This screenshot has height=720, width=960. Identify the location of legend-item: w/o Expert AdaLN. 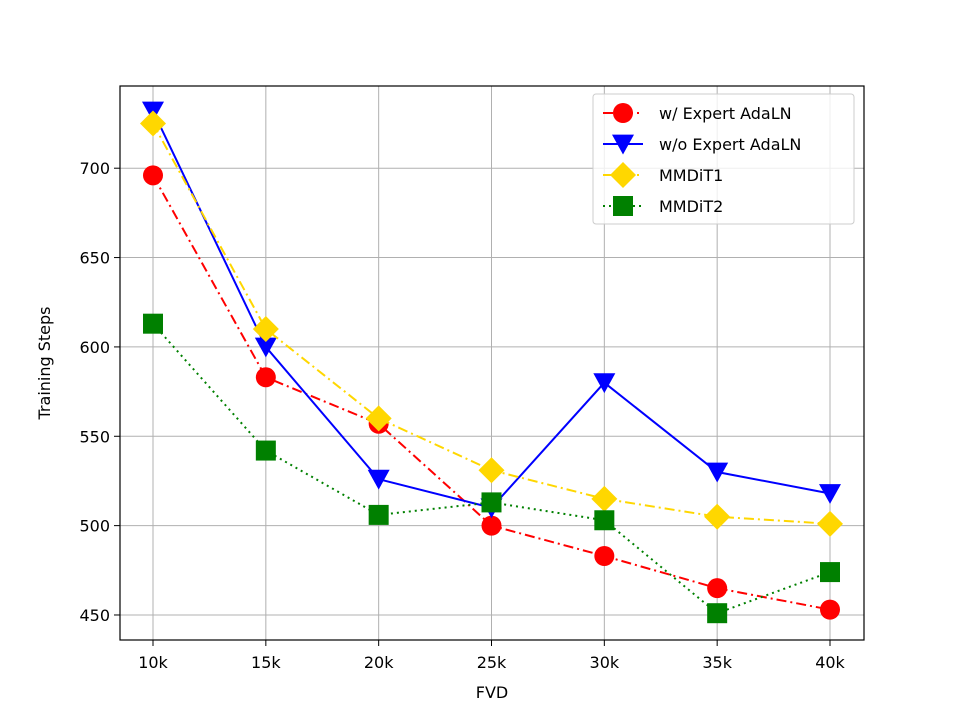
(702, 144).